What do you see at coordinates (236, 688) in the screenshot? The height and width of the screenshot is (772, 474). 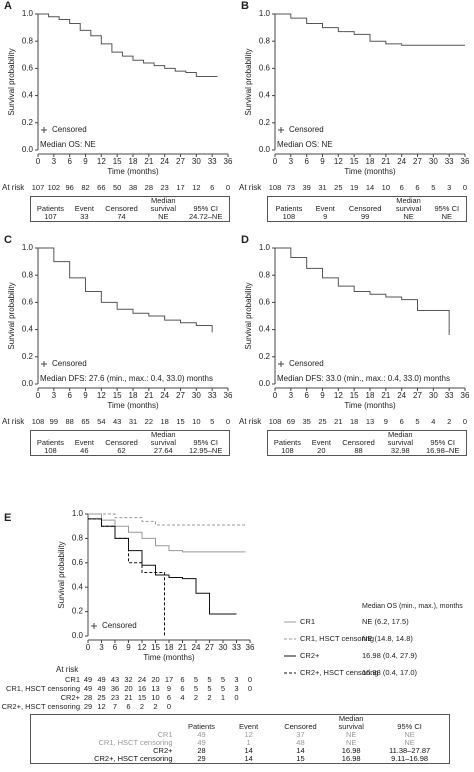 I see `at-risk-value: 3` at bounding box center [236, 688].